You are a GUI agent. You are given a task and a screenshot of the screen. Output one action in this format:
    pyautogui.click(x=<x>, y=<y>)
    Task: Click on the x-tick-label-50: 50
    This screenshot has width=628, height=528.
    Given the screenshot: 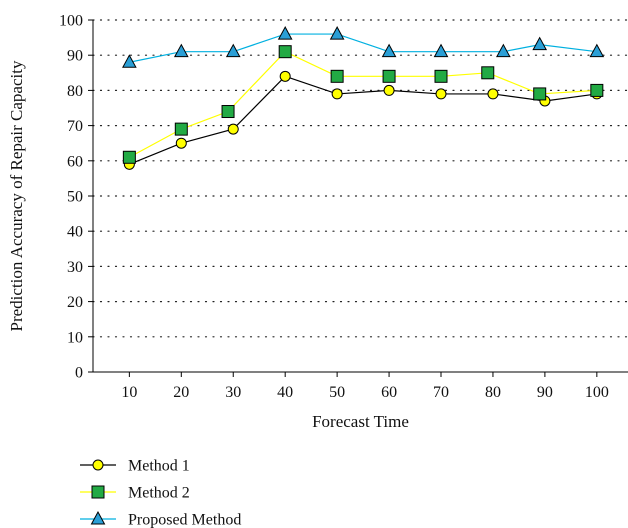 What is the action you would take?
    pyautogui.click(x=337, y=392)
    